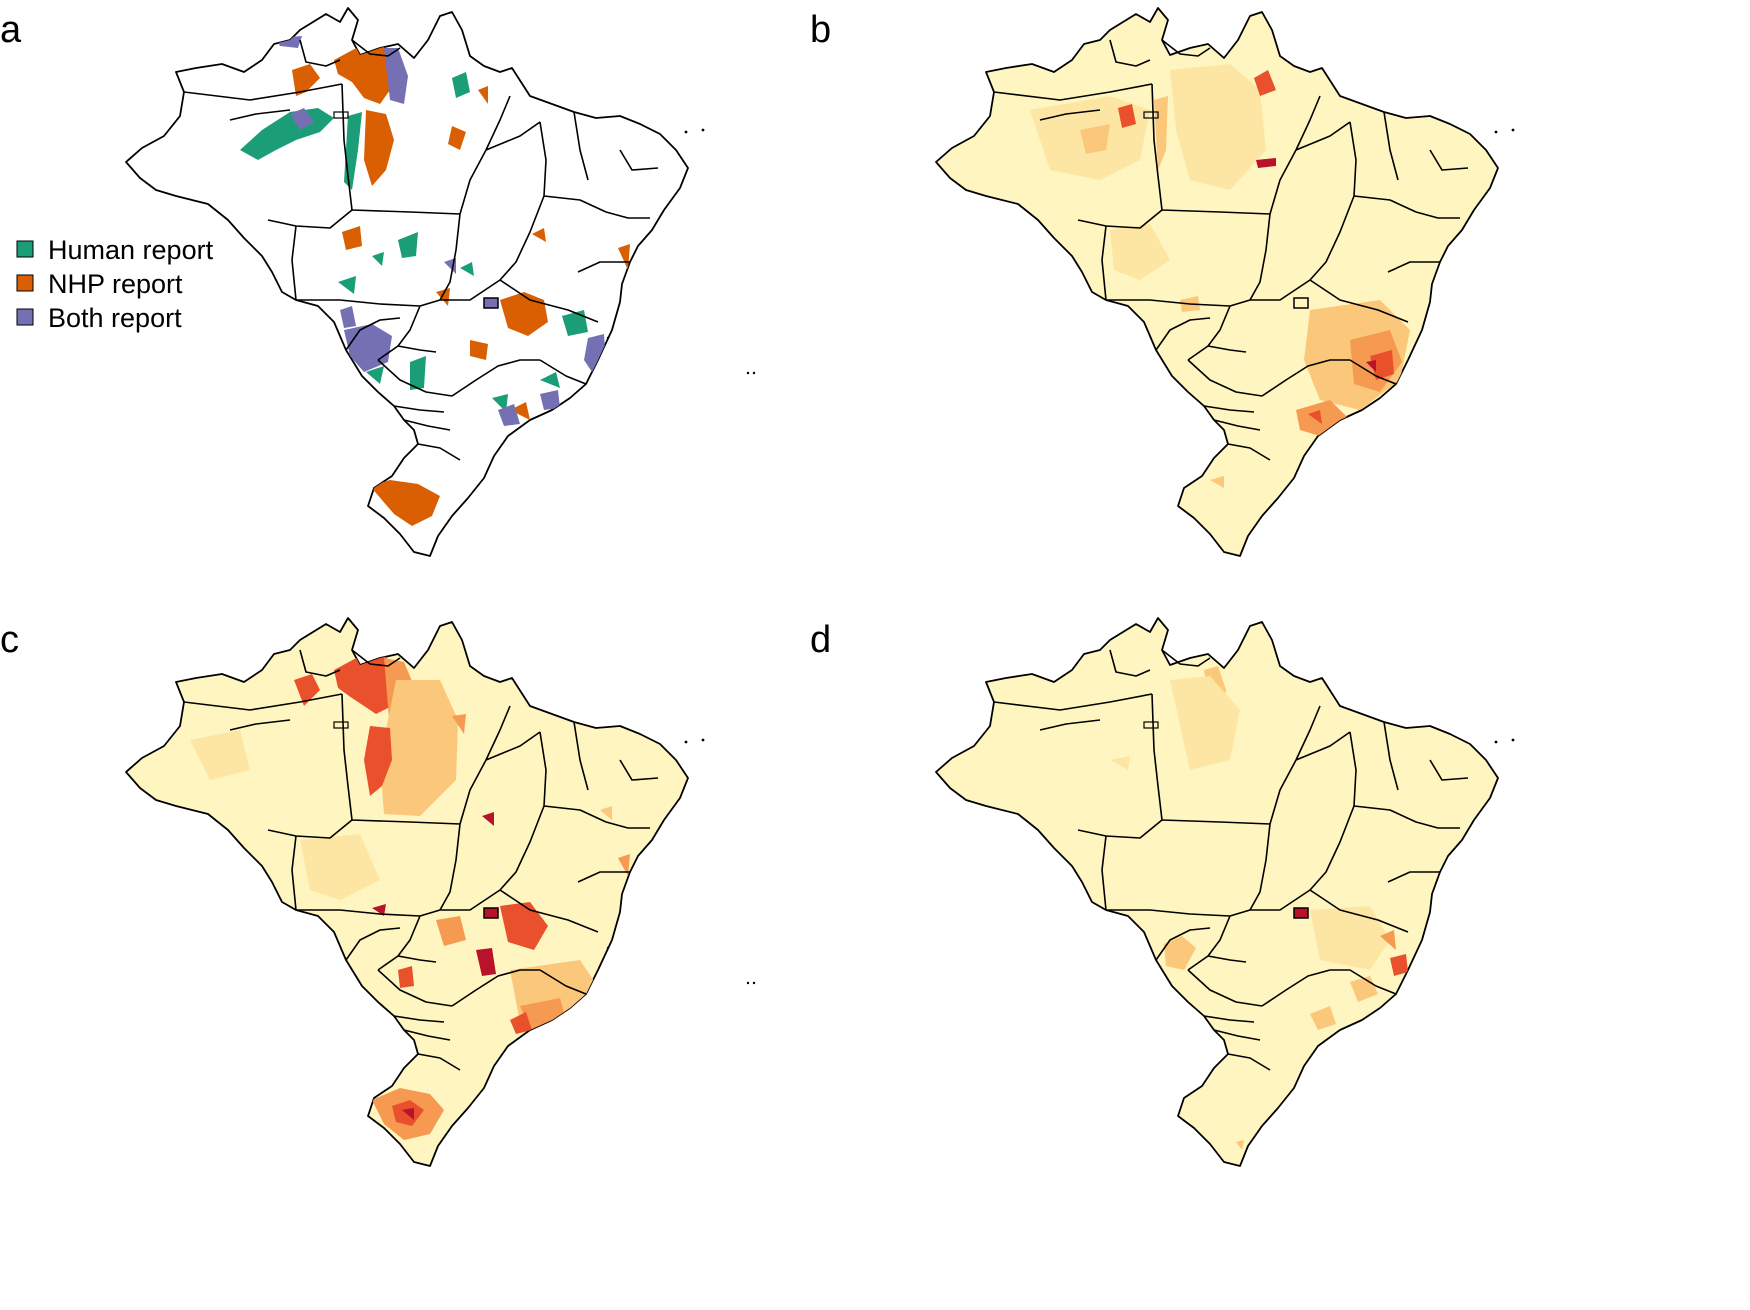 The image size is (1750, 1310). Describe the element at coordinates (1151, 725) in the screenshot. I see `lake-outline-d` at that location.